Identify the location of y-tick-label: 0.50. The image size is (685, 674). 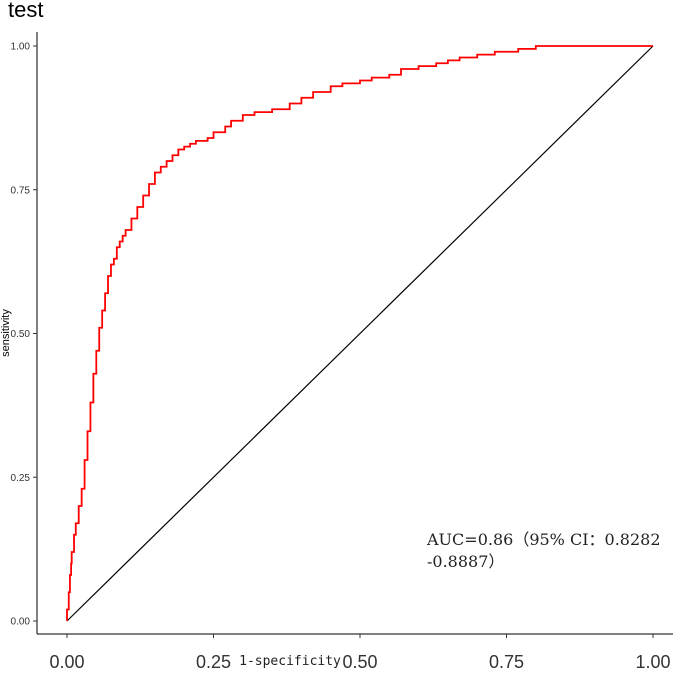
(21, 334).